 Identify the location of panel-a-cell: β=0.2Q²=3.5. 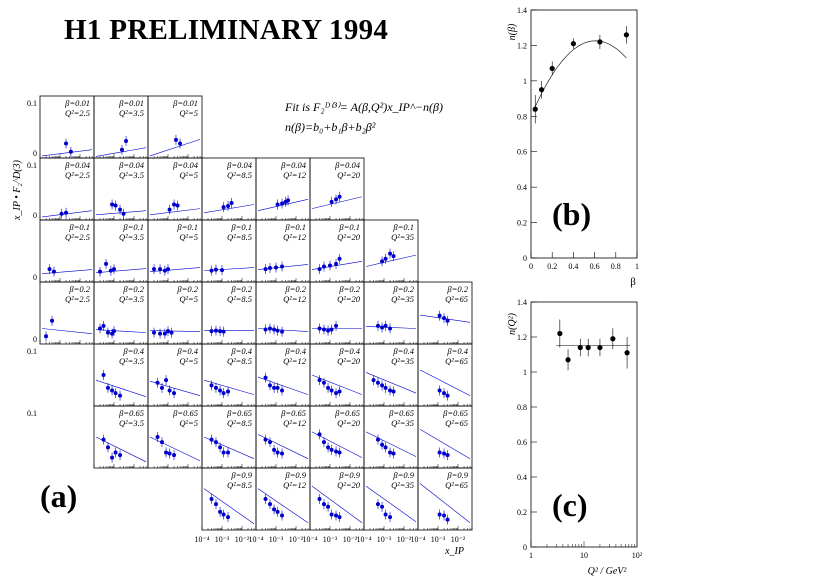
(121, 313).